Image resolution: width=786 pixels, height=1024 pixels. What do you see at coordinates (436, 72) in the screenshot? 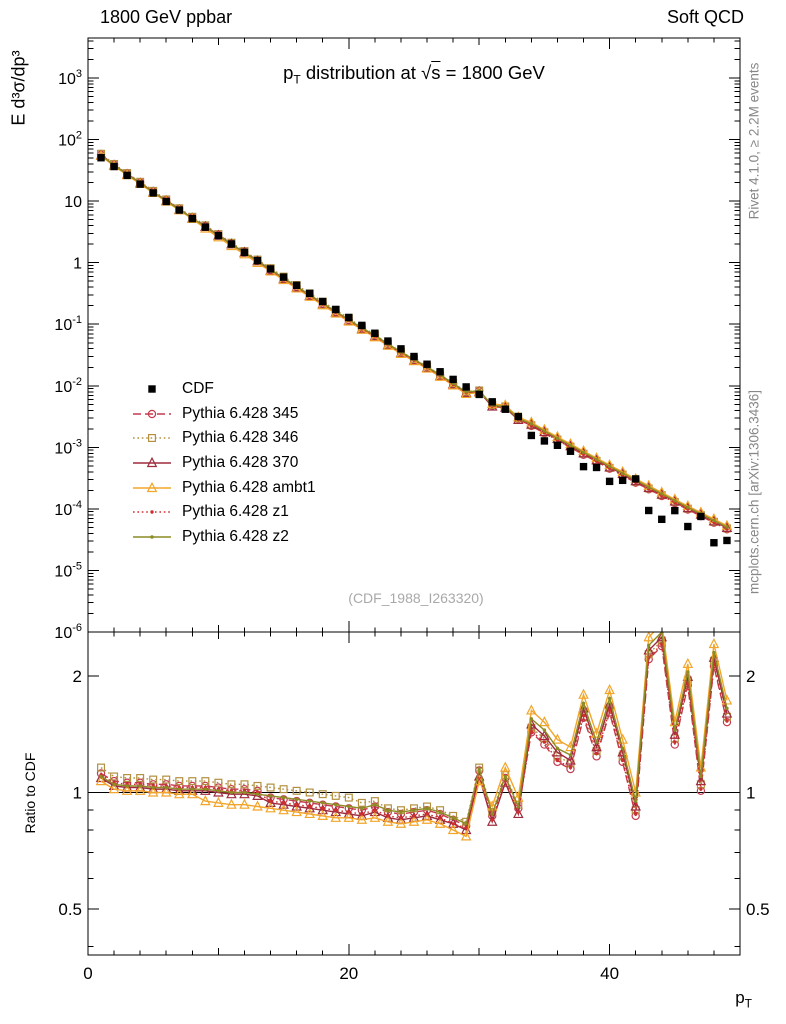
I see `title-sqrt-arg: s` at bounding box center [436, 72].